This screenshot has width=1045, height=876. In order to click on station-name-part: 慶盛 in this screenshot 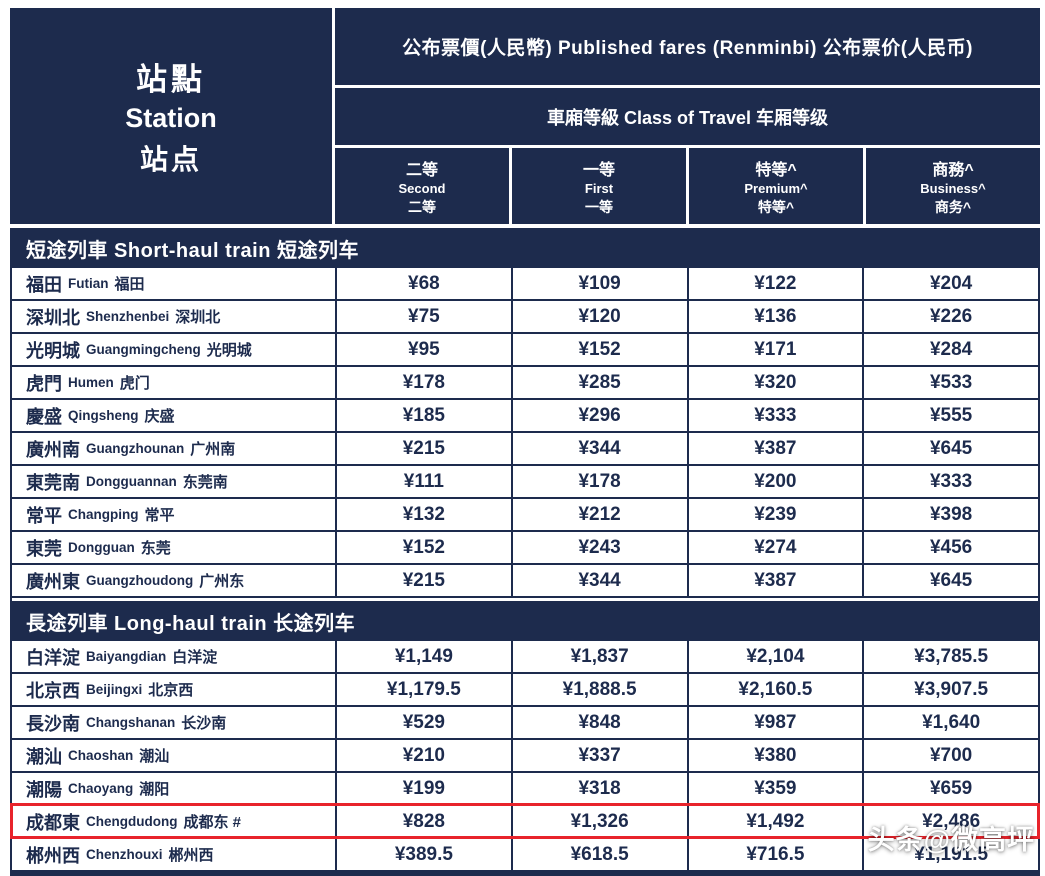, I will do `click(44, 416)`.